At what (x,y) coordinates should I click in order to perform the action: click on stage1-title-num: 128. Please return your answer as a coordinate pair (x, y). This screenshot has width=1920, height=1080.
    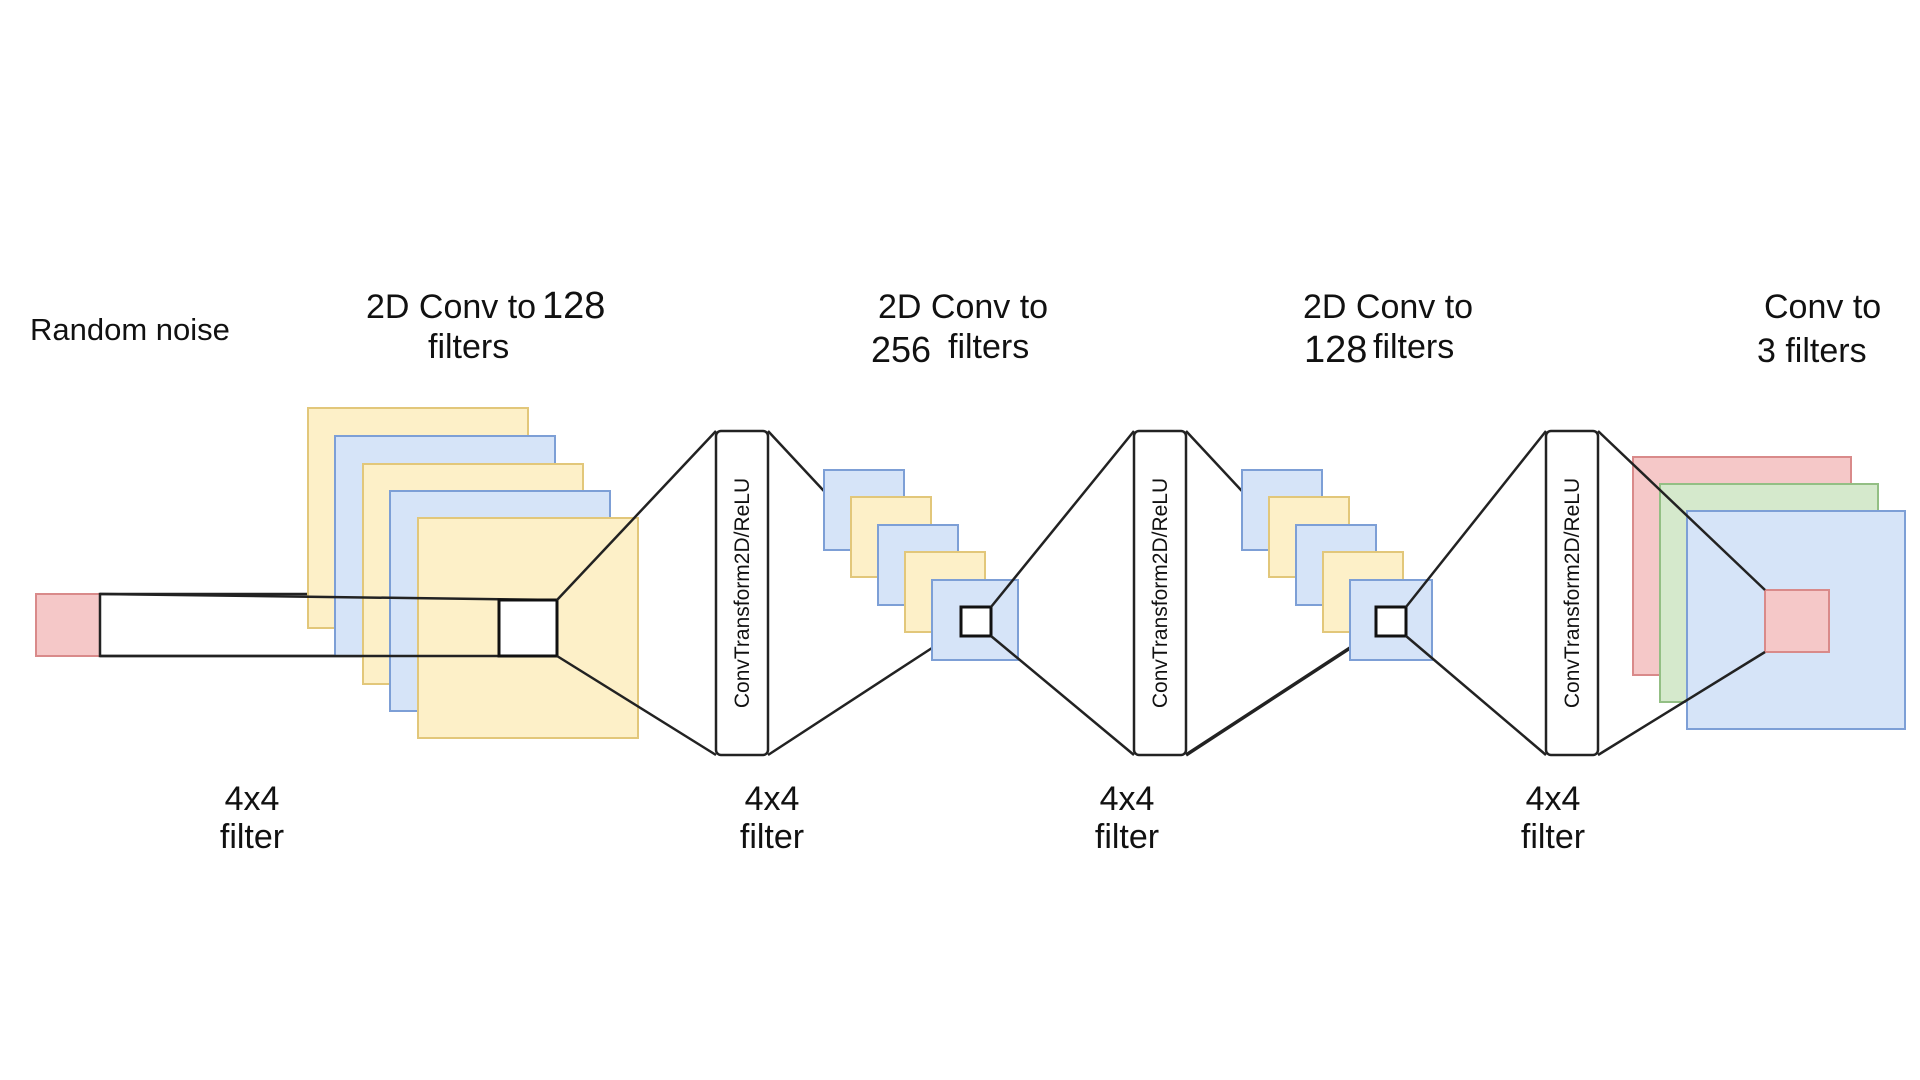
    Looking at the image, I should click on (573, 306).